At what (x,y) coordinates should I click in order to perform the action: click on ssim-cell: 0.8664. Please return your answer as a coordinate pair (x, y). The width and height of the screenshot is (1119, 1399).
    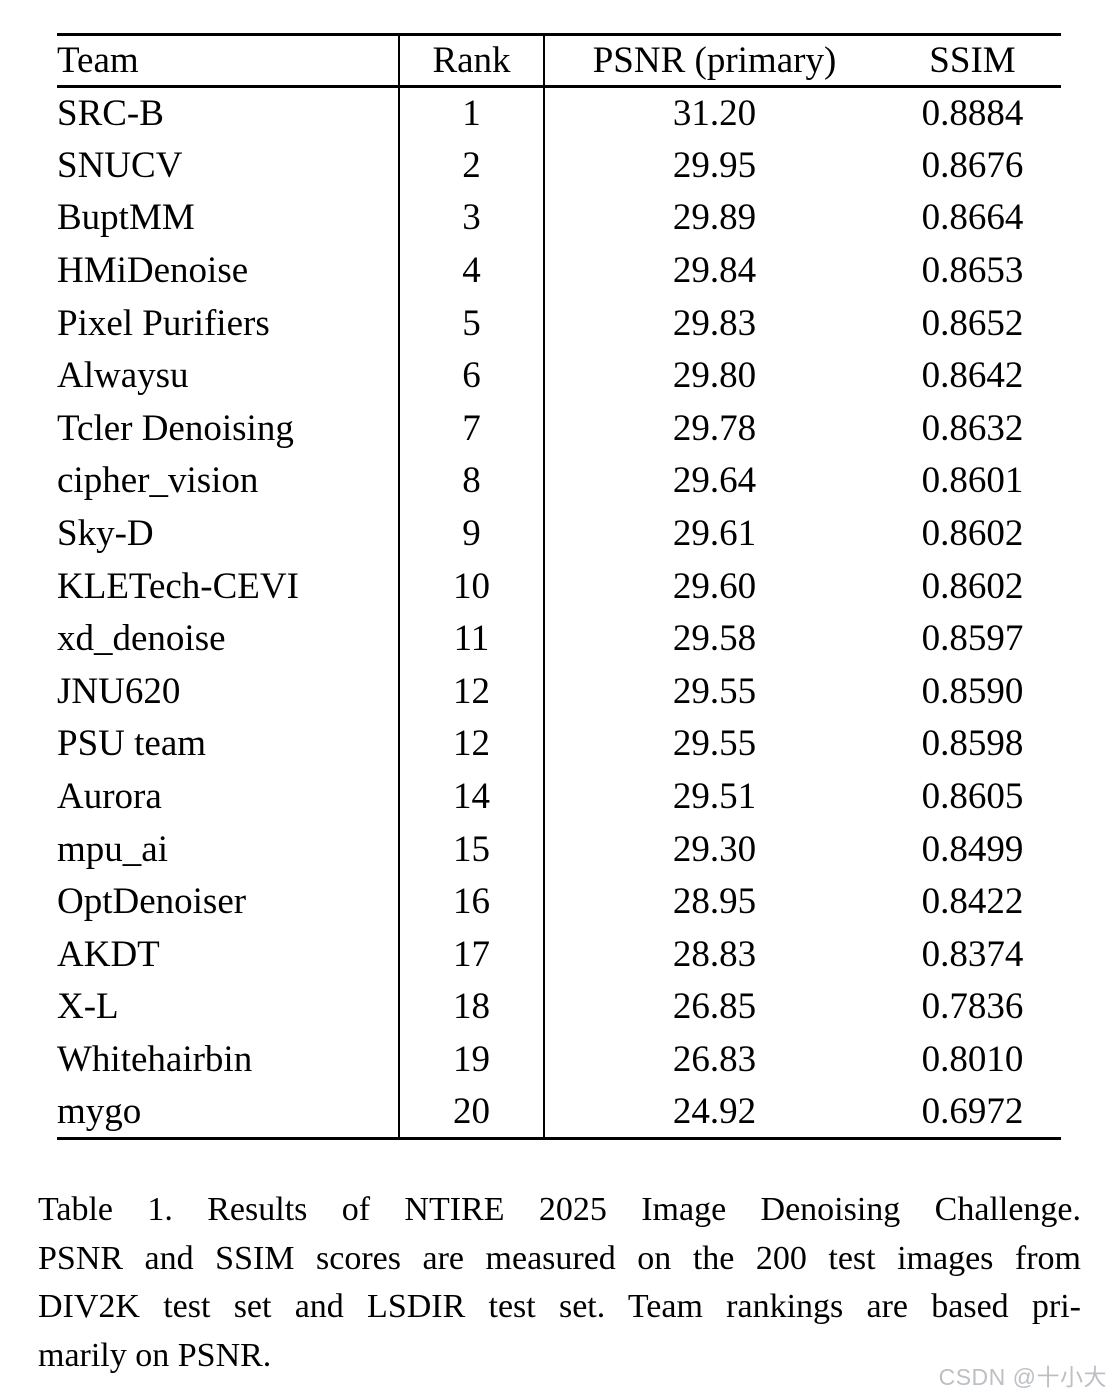
    Looking at the image, I should click on (972, 218).